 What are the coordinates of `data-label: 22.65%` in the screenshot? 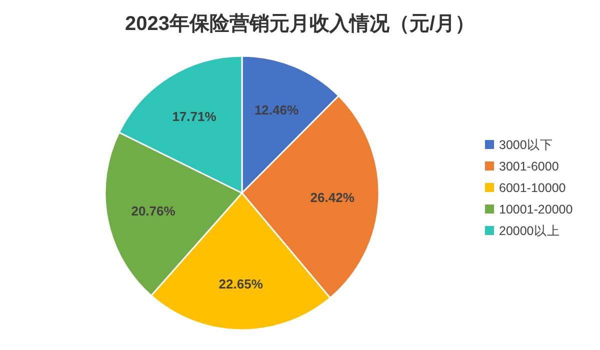 It's located at (241, 284).